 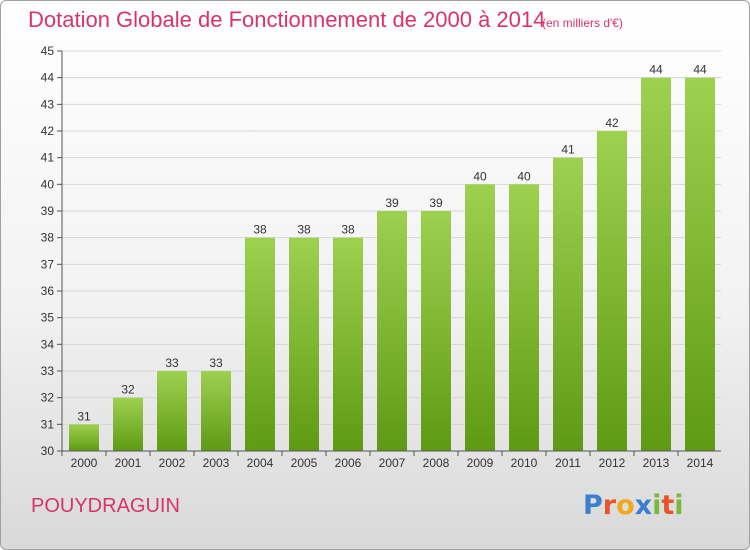 I want to click on x-tick-label-2006: 2006, so click(x=348, y=463).